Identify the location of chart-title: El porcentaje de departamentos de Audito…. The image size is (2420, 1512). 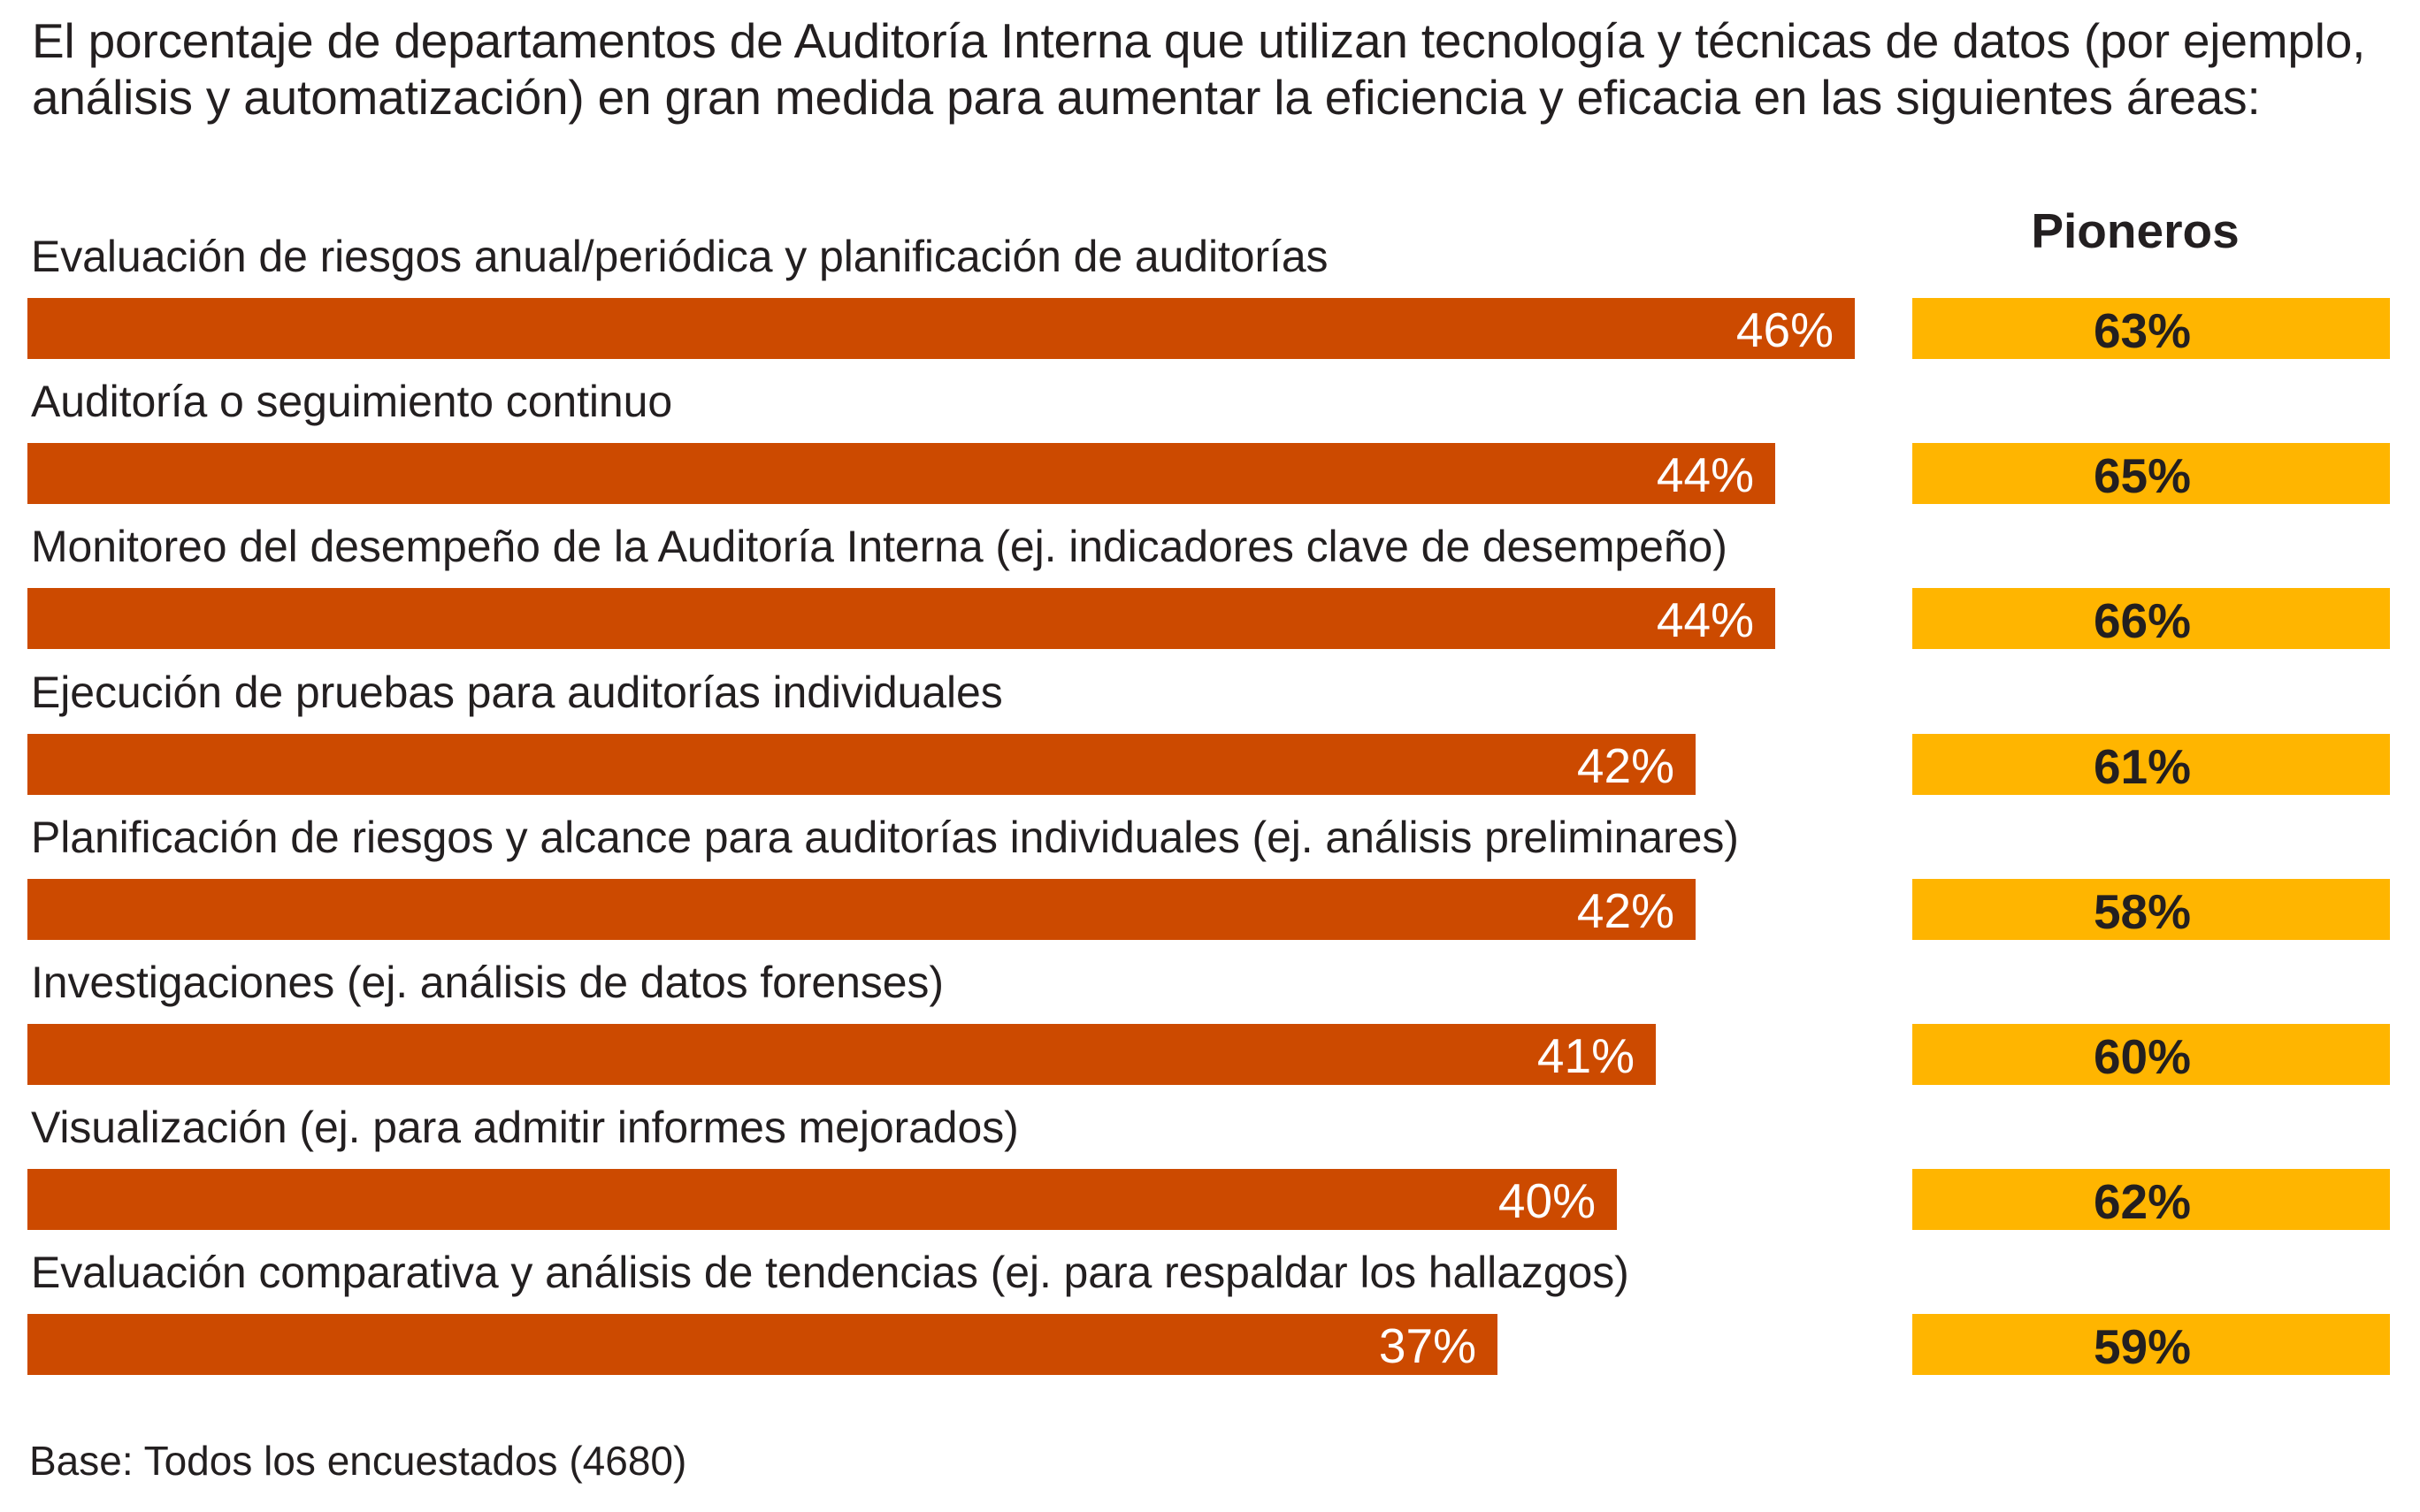
(1199, 69).